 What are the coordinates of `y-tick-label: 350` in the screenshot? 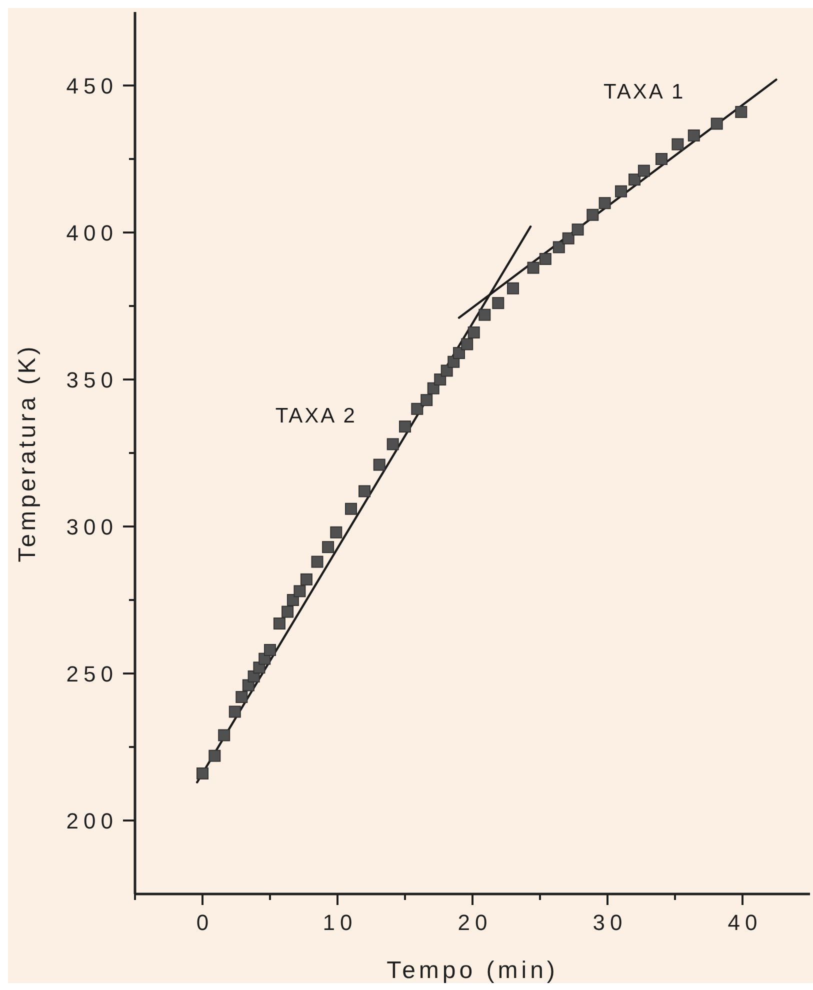 It's located at (92, 379).